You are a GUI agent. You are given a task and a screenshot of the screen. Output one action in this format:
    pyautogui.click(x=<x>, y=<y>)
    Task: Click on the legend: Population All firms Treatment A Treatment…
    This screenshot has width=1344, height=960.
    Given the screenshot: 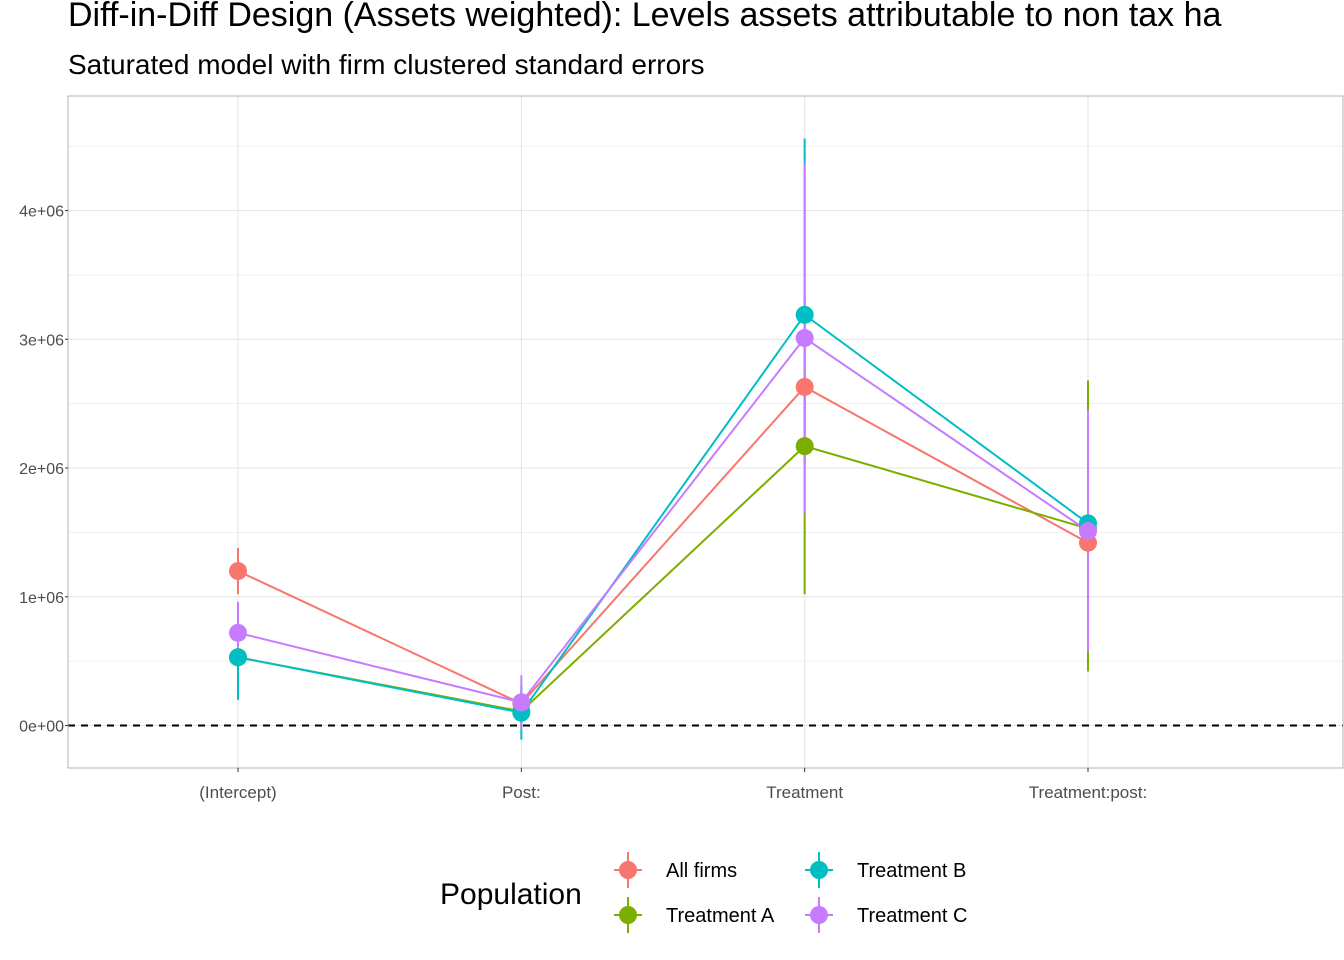 What is the action you would take?
    pyautogui.click(x=703, y=892)
    